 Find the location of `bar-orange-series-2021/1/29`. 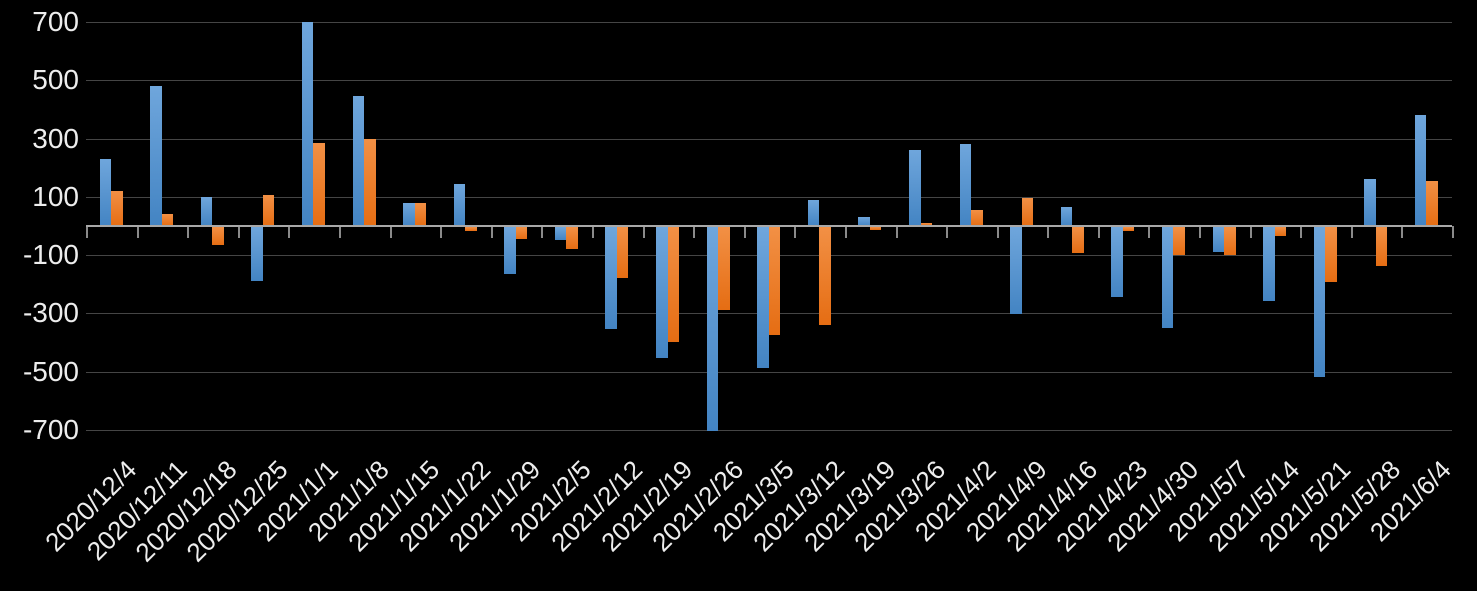

bar-orange-series-2021/1/29 is located at coordinates (521, 233).